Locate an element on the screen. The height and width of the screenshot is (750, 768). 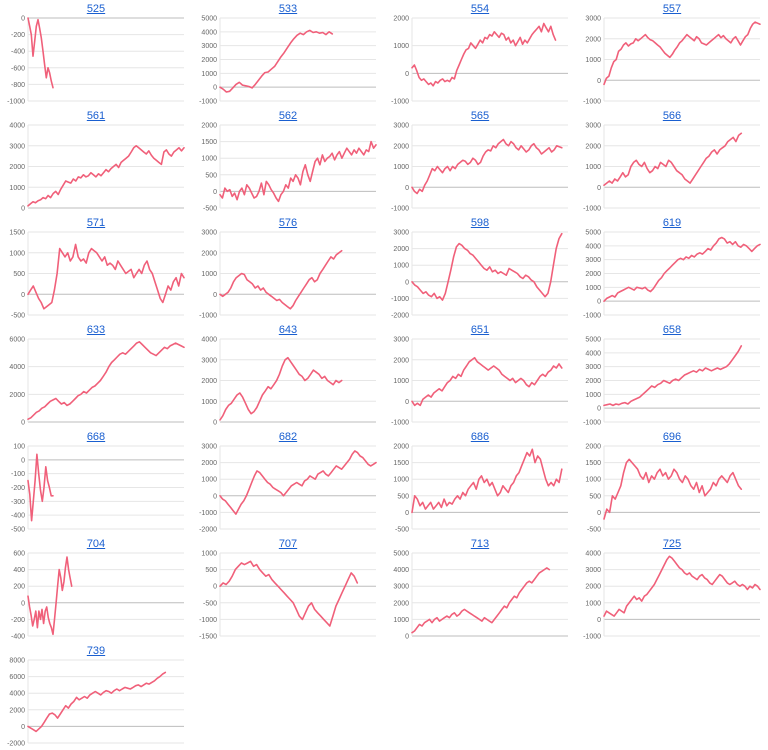
chart-title-link: 739 is located at coordinates (96, 651).